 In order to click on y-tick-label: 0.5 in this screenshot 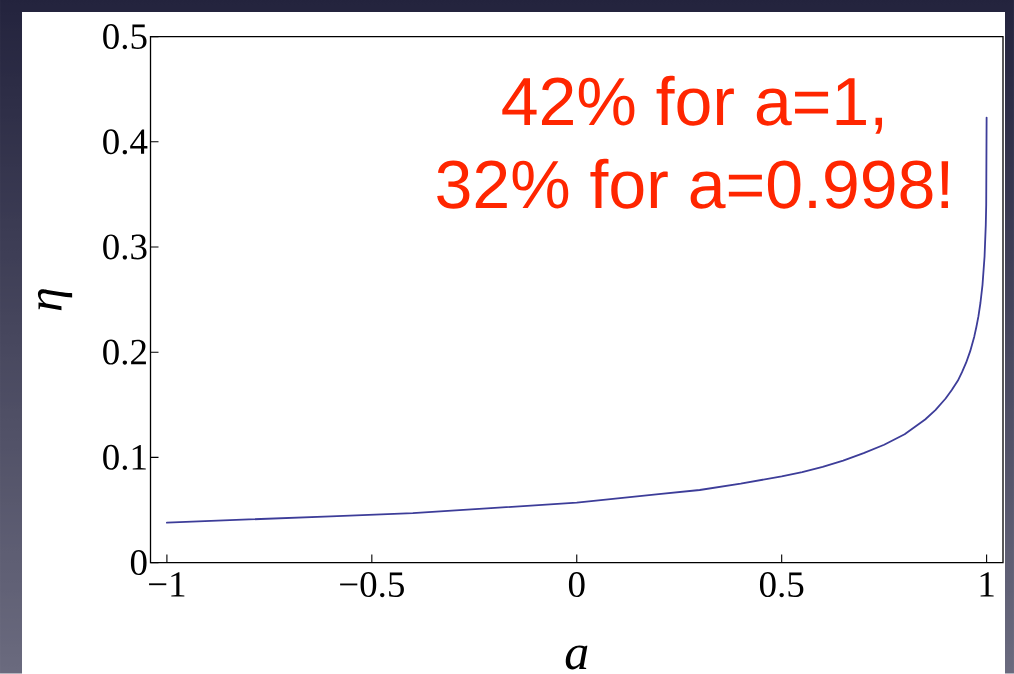, I will do `click(125, 37)`.